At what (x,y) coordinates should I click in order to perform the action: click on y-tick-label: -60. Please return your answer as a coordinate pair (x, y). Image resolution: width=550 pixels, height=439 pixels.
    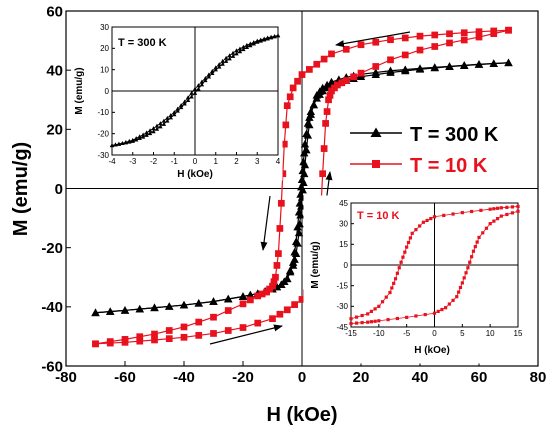
    Looking at the image, I should click on (52, 366).